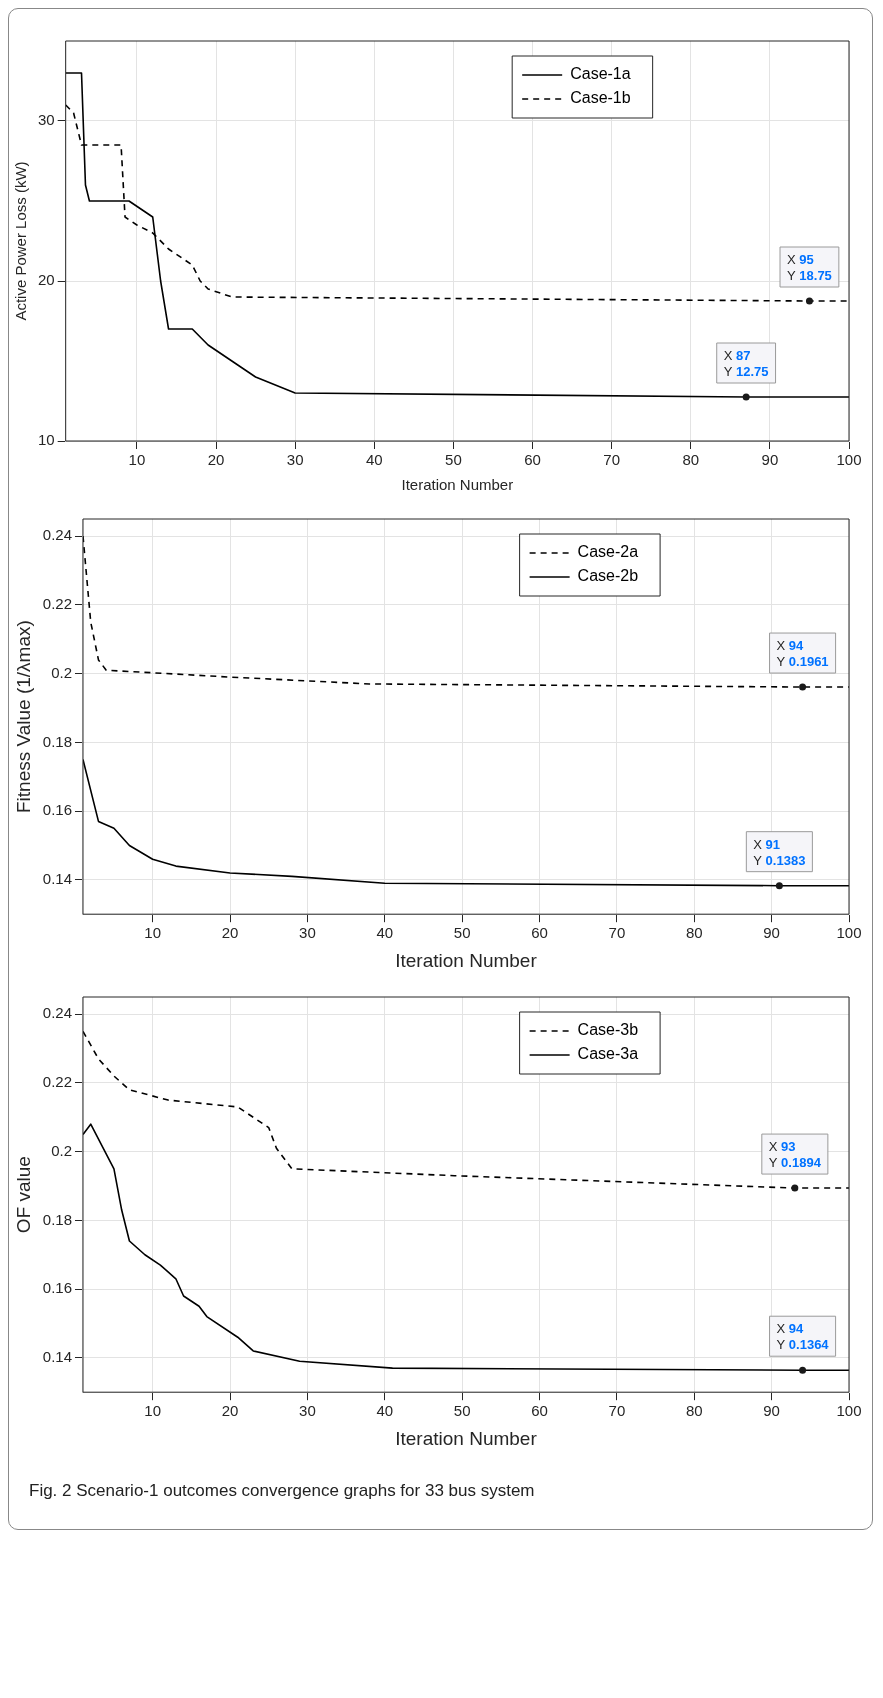 Image resolution: width=883 pixels, height=1698 pixels. What do you see at coordinates (608, 552) in the screenshot?
I see `legend-label: Case-2a` at bounding box center [608, 552].